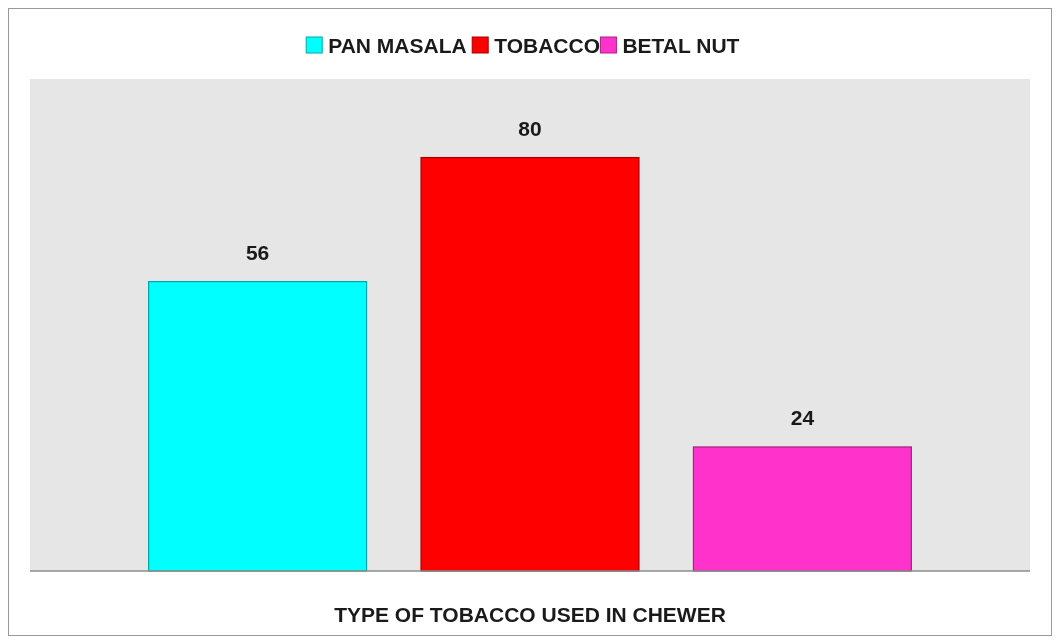 Image resolution: width=1060 pixels, height=644 pixels. I want to click on data-label: 24, so click(802, 417).